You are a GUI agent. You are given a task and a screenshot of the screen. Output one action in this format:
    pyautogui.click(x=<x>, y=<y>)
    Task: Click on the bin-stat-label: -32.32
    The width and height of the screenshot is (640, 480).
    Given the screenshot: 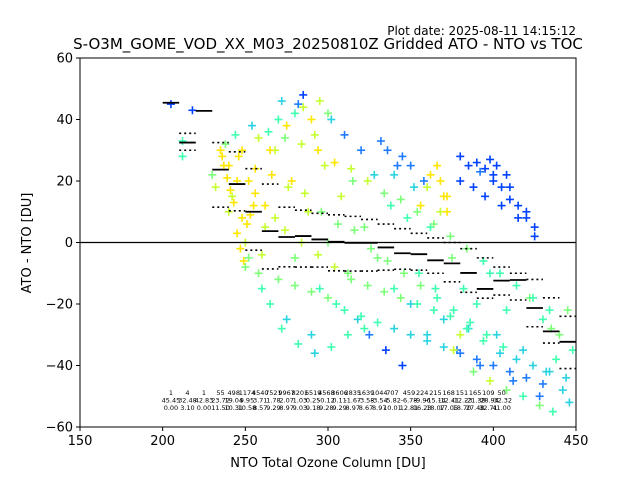 What is the action you would take?
    pyautogui.click(x=501, y=401)
    